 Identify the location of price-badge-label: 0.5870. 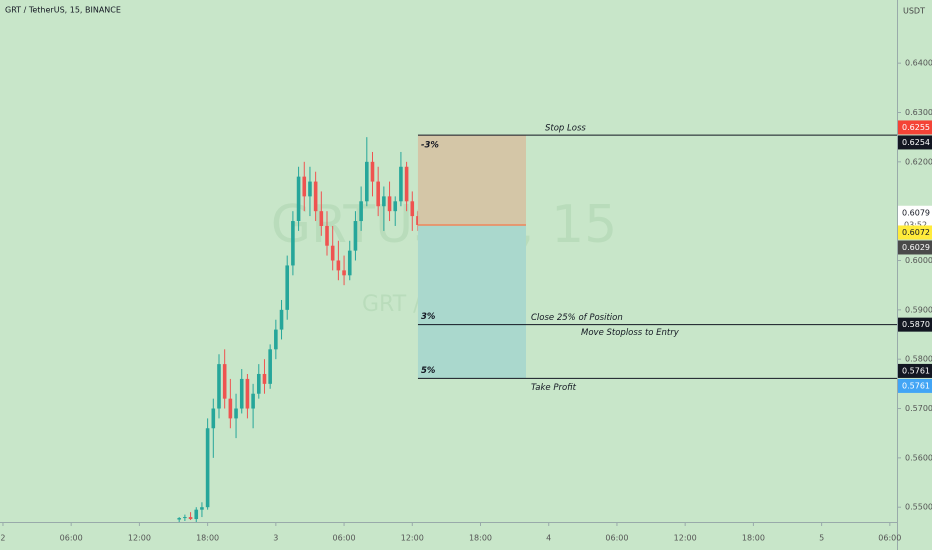
(916, 324).